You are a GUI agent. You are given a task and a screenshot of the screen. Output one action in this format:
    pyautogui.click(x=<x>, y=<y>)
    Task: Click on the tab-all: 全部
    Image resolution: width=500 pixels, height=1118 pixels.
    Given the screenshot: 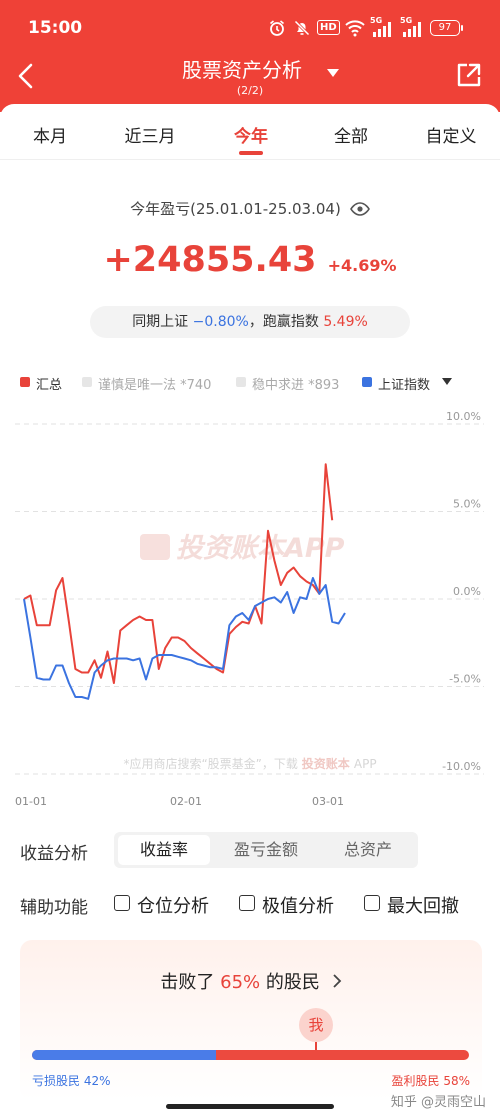 What is the action you would take?
    pyautogui.click(x=351, y=137)
    